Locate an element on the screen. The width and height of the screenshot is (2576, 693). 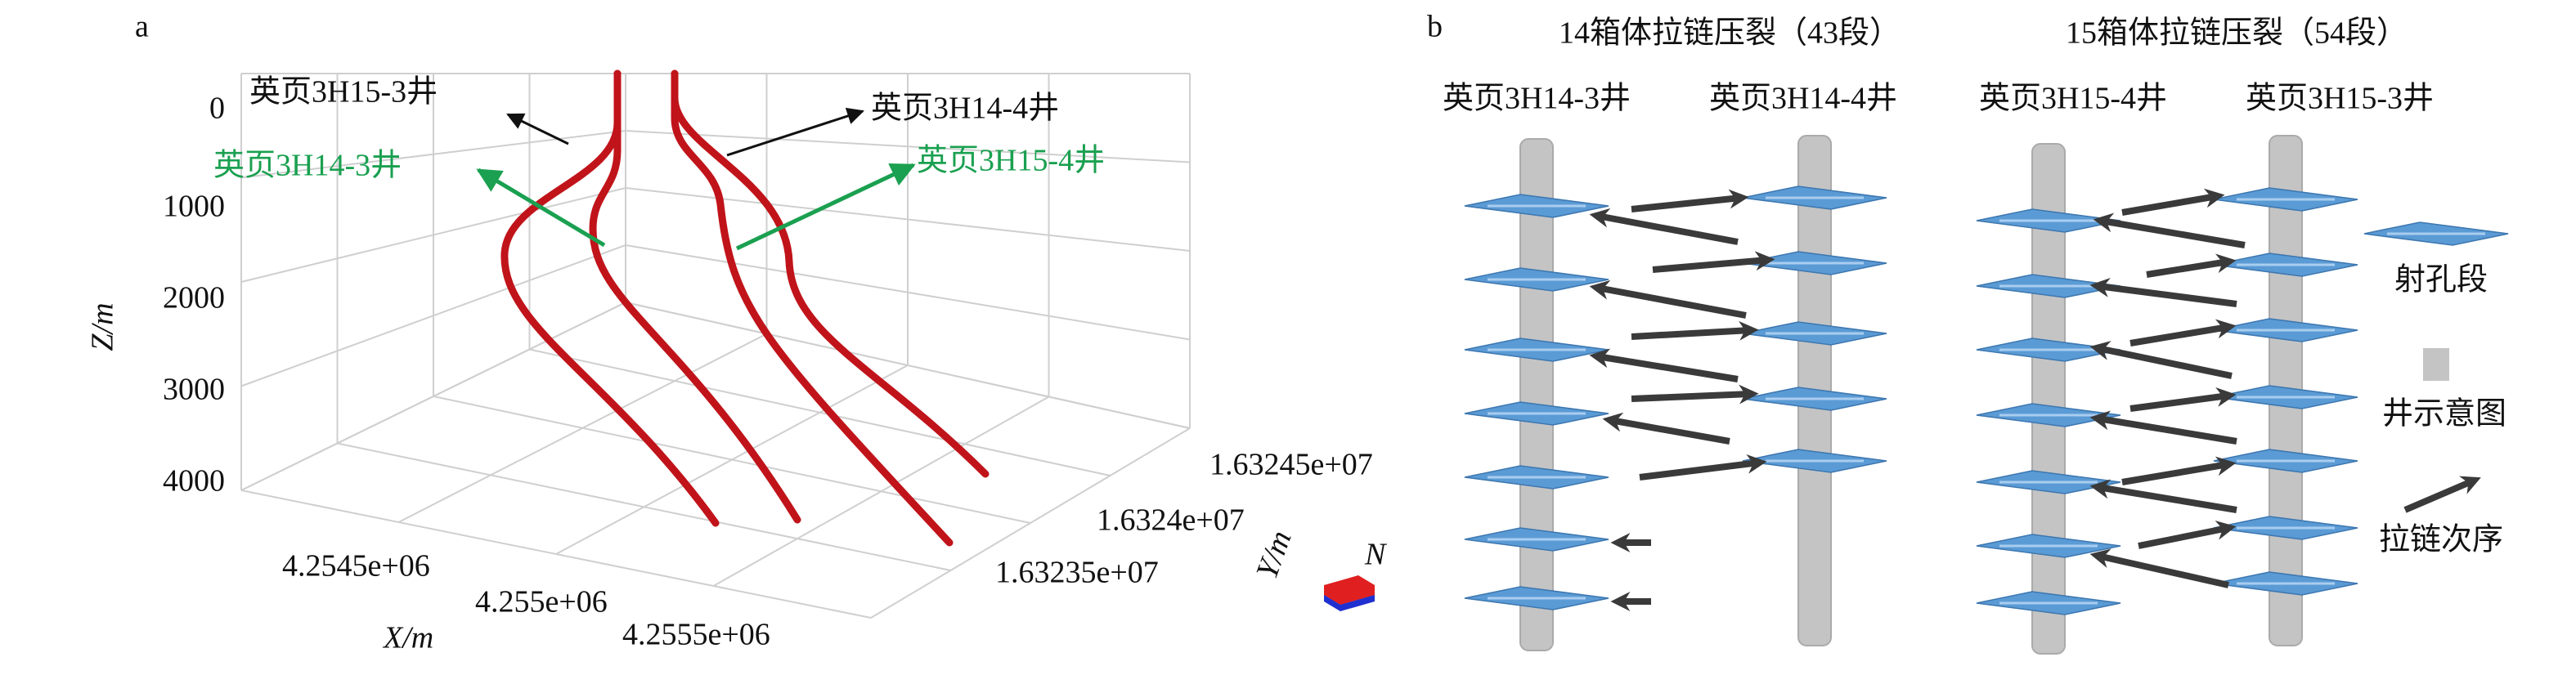
legend-label: 拉链次序 is located at coordinates (2441, 540).